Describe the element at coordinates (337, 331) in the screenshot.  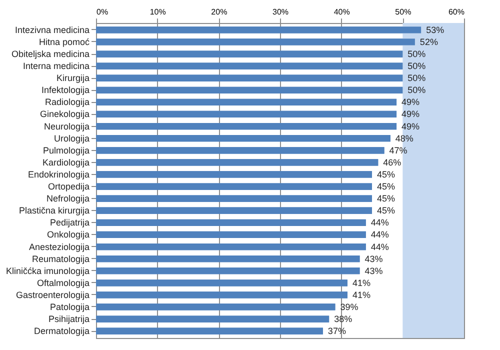
I see `data-label: 37%` at that location.